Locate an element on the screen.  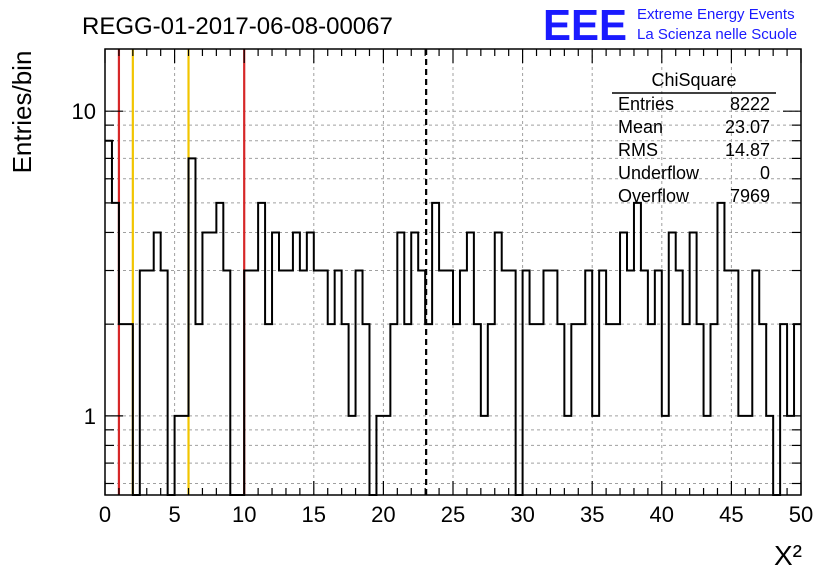
stats-row-label: Mean is located at coordinates (640, 127).